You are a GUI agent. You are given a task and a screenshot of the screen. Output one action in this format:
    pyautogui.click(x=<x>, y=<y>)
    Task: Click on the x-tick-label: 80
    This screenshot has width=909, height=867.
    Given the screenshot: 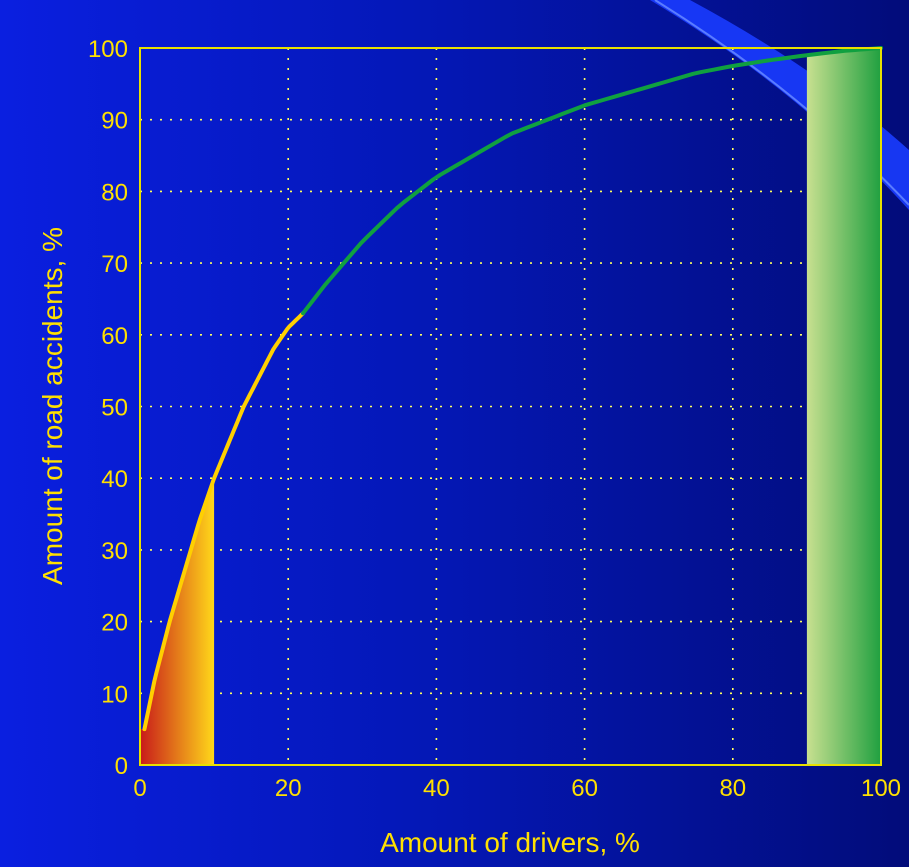 What is the action you would take?
    pyautogui.click(x=732, y=788)
    